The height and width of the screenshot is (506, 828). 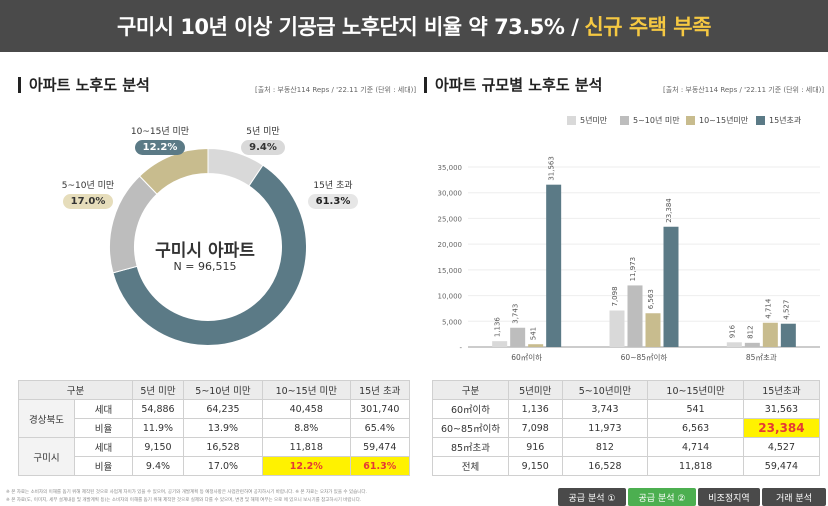 I want to click on legend-item: 5~10년 미만, so click(x=650, y=120).